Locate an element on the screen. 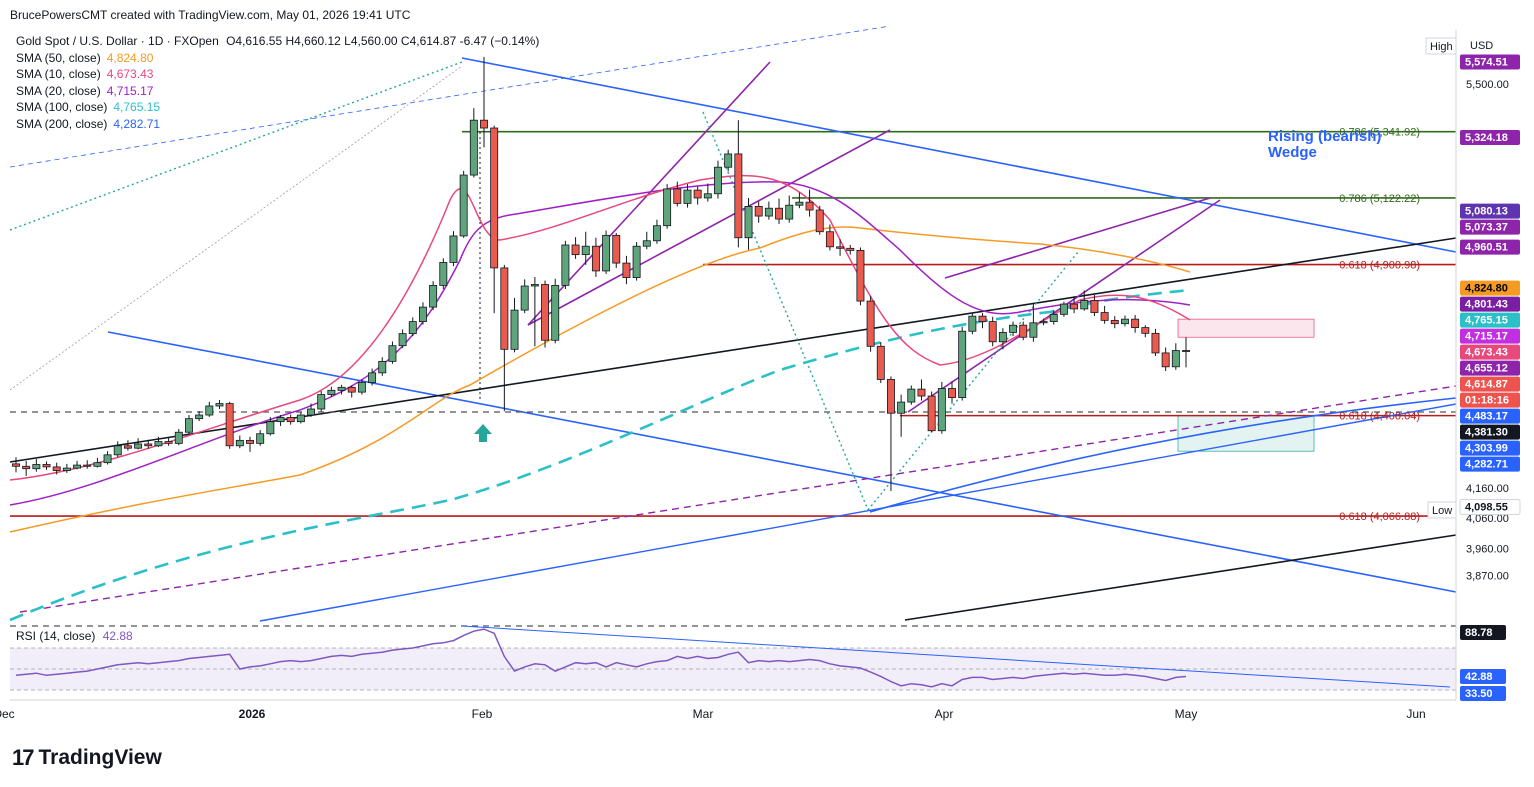 This screenshot has height=787, width=1534. rsi-trendline is located at coordinates (956, 656).